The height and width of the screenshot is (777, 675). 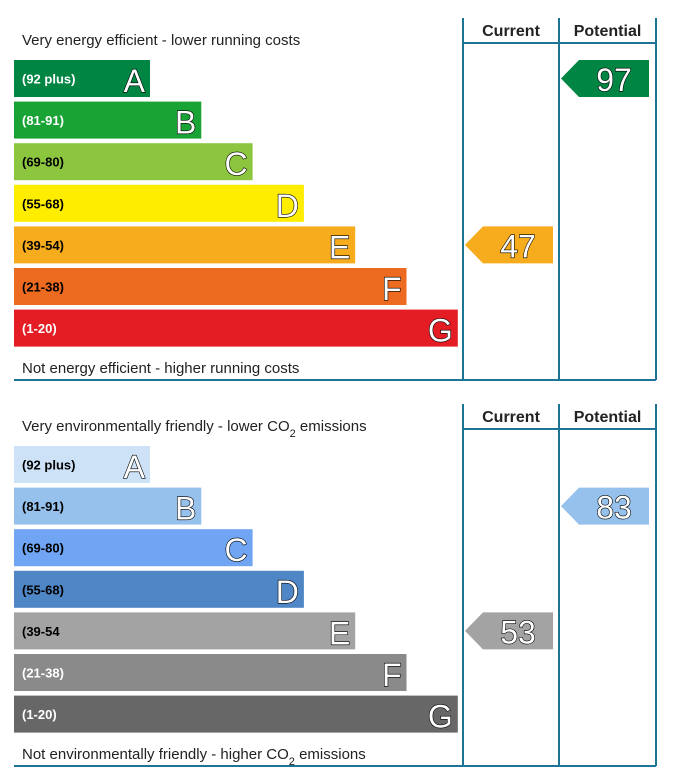 What do you see at coordinates (614, 80) in the screenshot?
I see `rating-value: 97` at bounding box center [614, 80].